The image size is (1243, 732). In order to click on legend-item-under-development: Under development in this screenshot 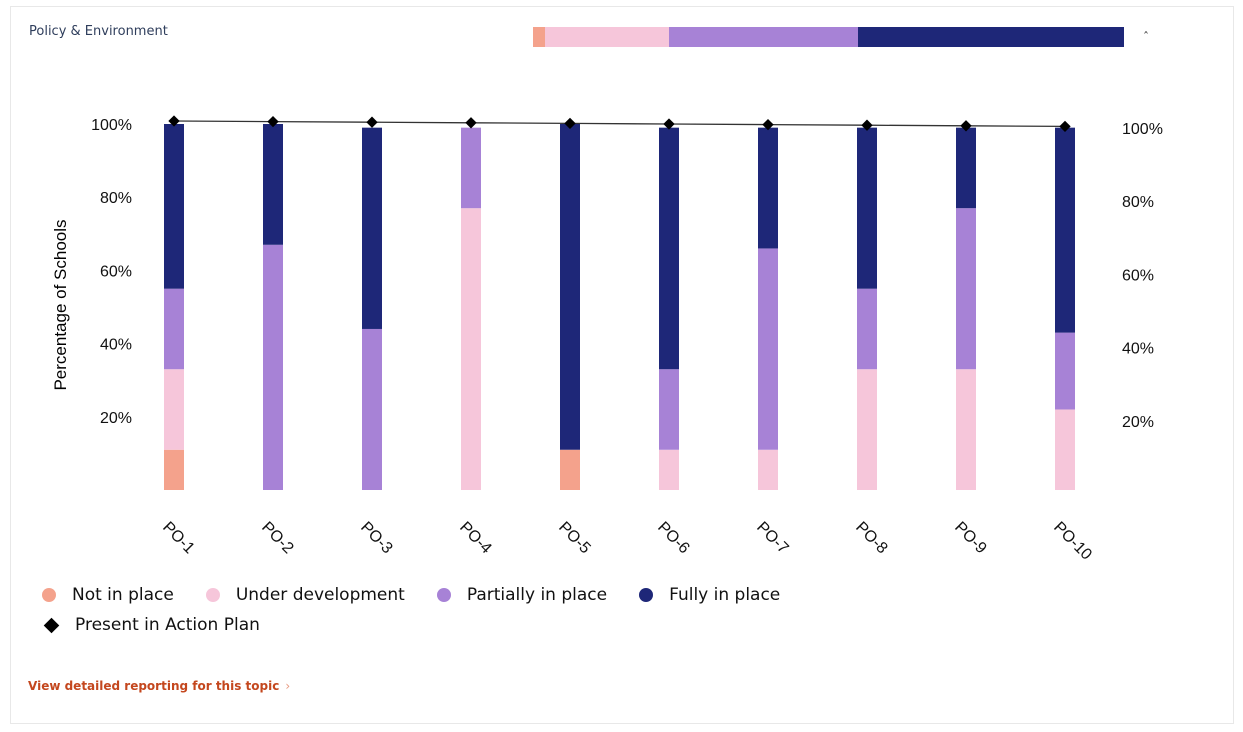, I will do `click(305, 595)`.